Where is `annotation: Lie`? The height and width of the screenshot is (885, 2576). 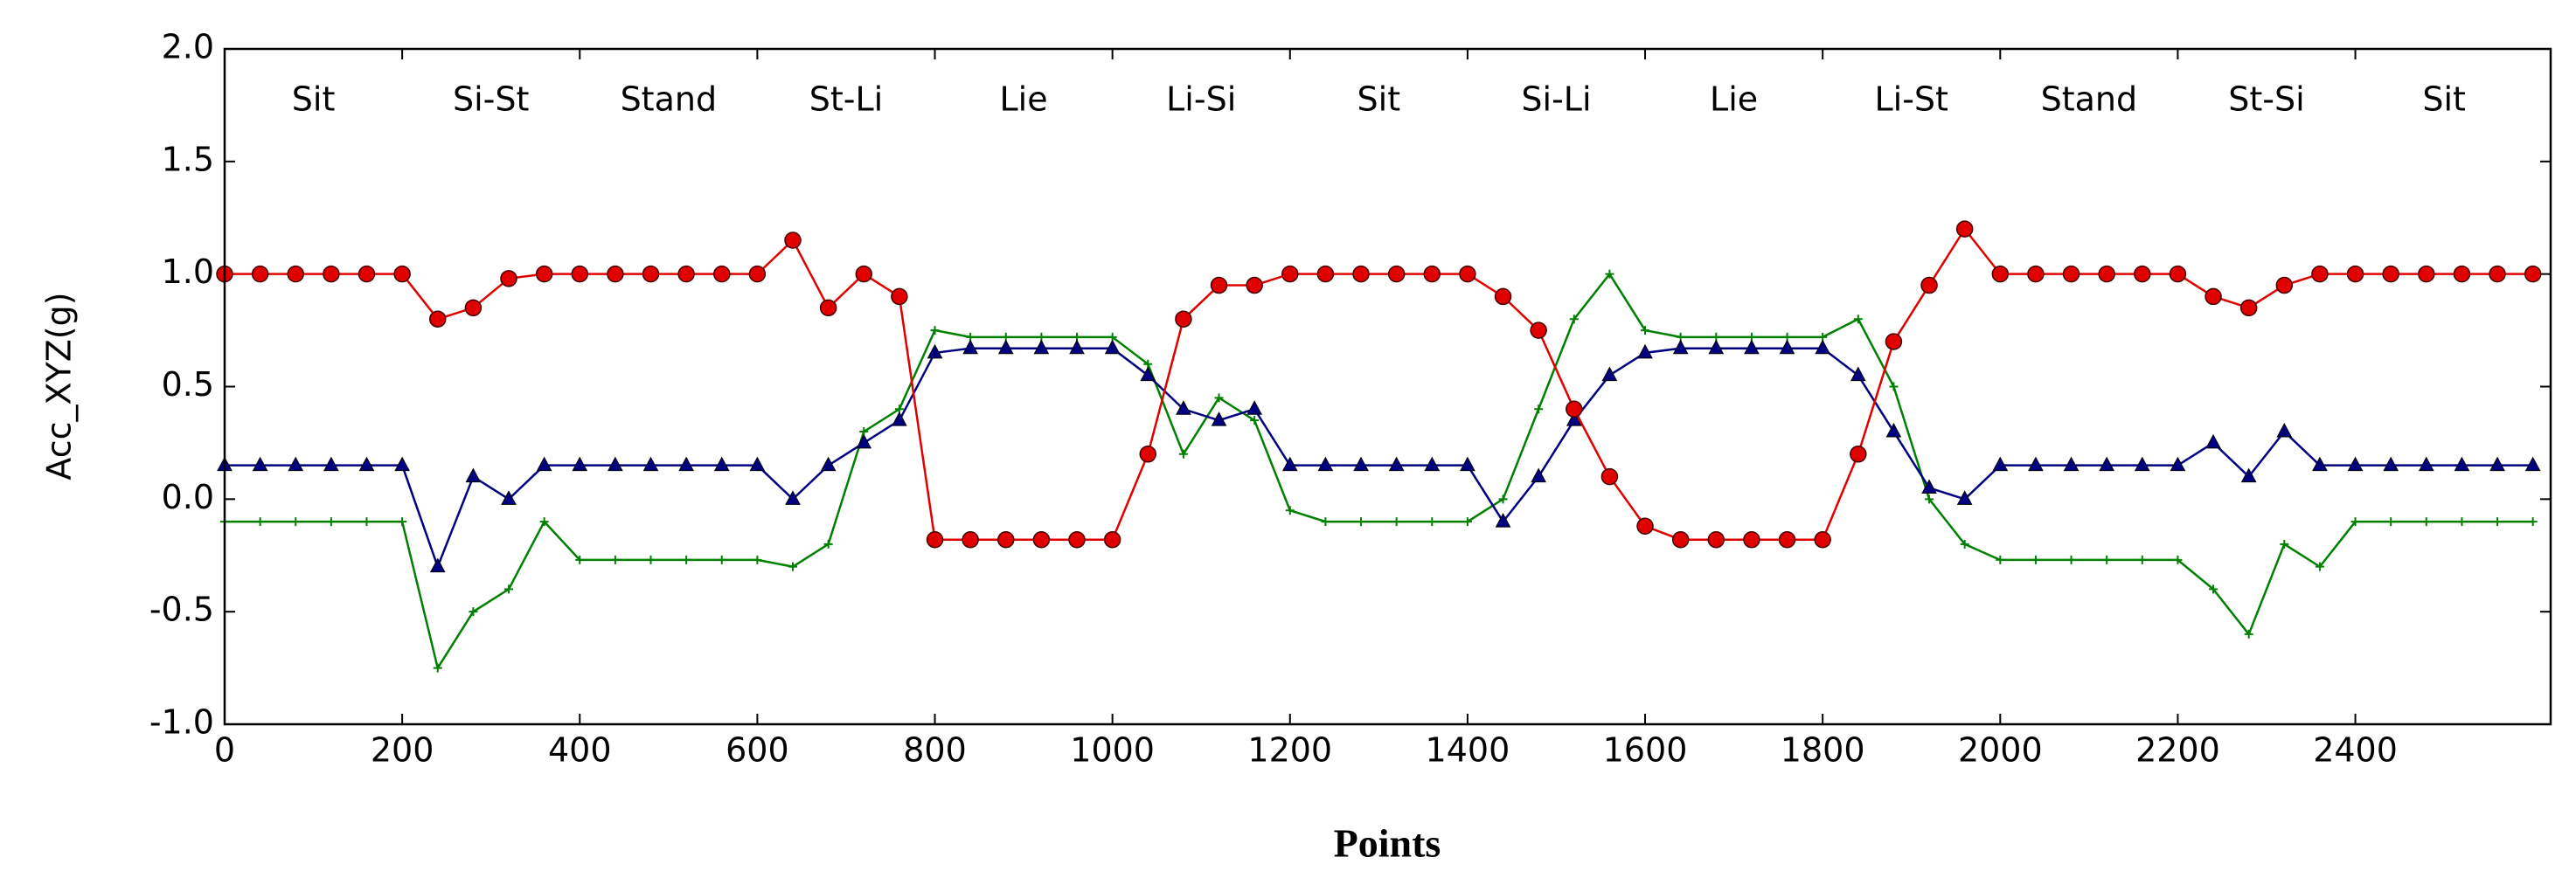 annotation: Lie is located at coordinates (1734, 99).